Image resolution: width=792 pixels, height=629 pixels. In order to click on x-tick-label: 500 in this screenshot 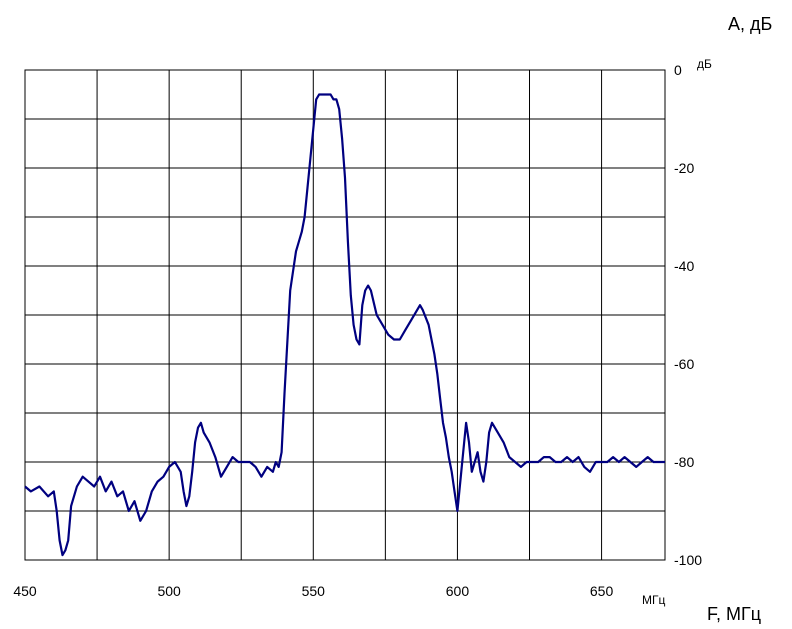, I will do `click(169, 591)`.